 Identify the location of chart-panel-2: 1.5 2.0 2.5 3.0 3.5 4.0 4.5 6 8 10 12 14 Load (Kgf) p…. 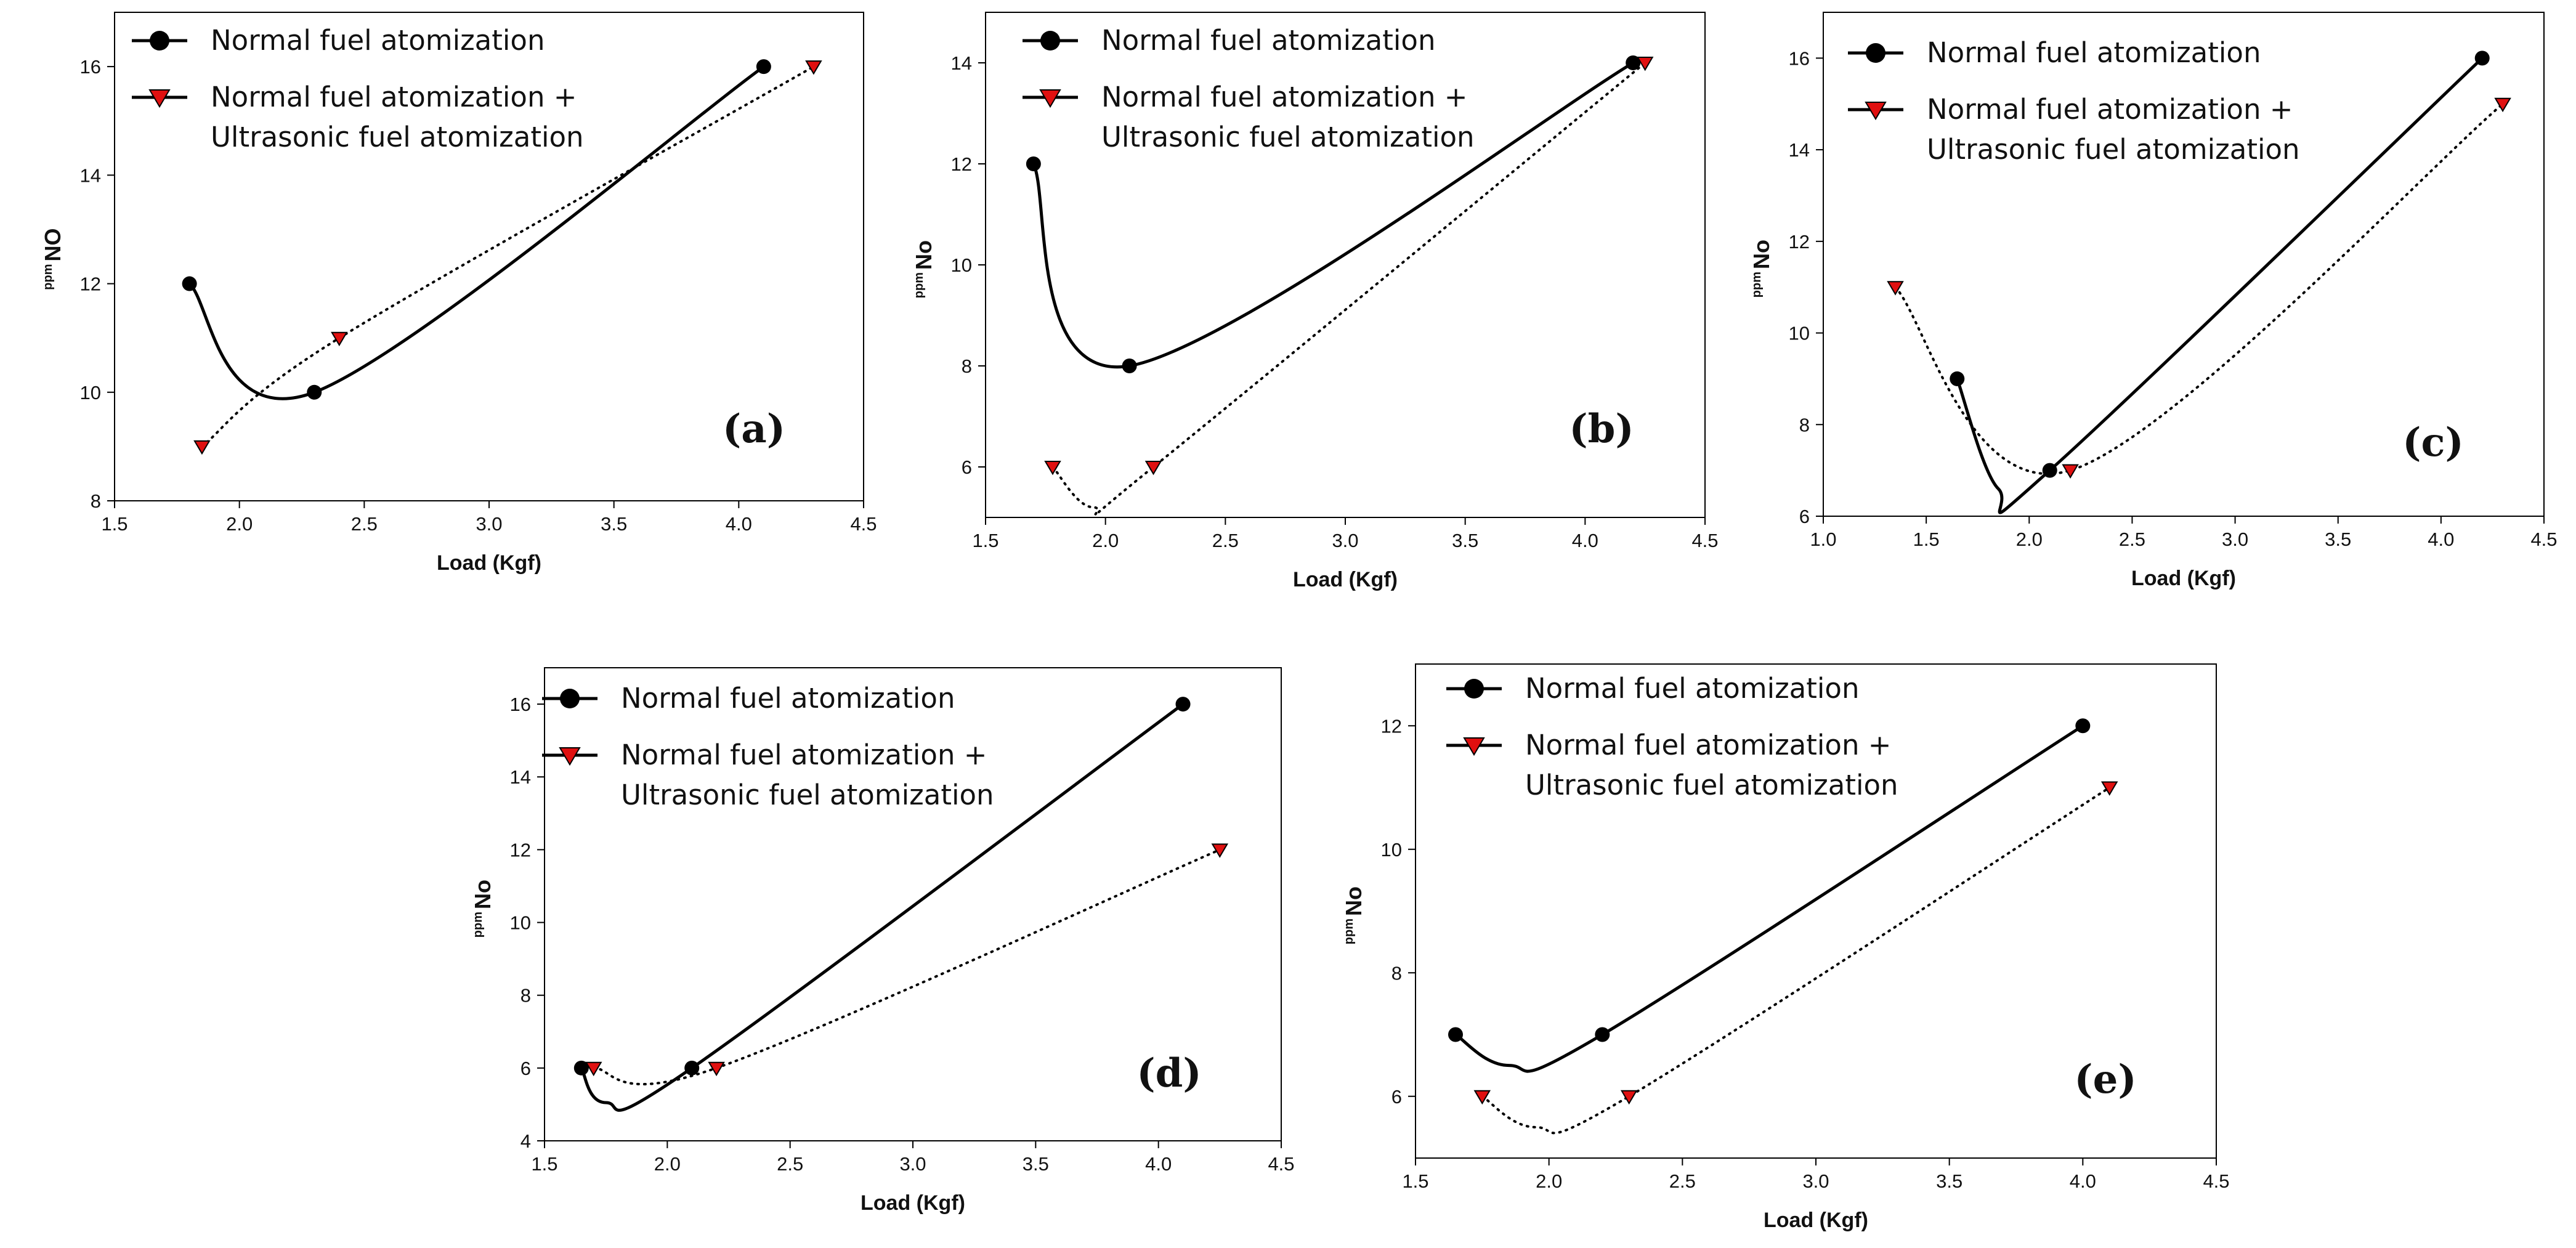
(1315, 301).